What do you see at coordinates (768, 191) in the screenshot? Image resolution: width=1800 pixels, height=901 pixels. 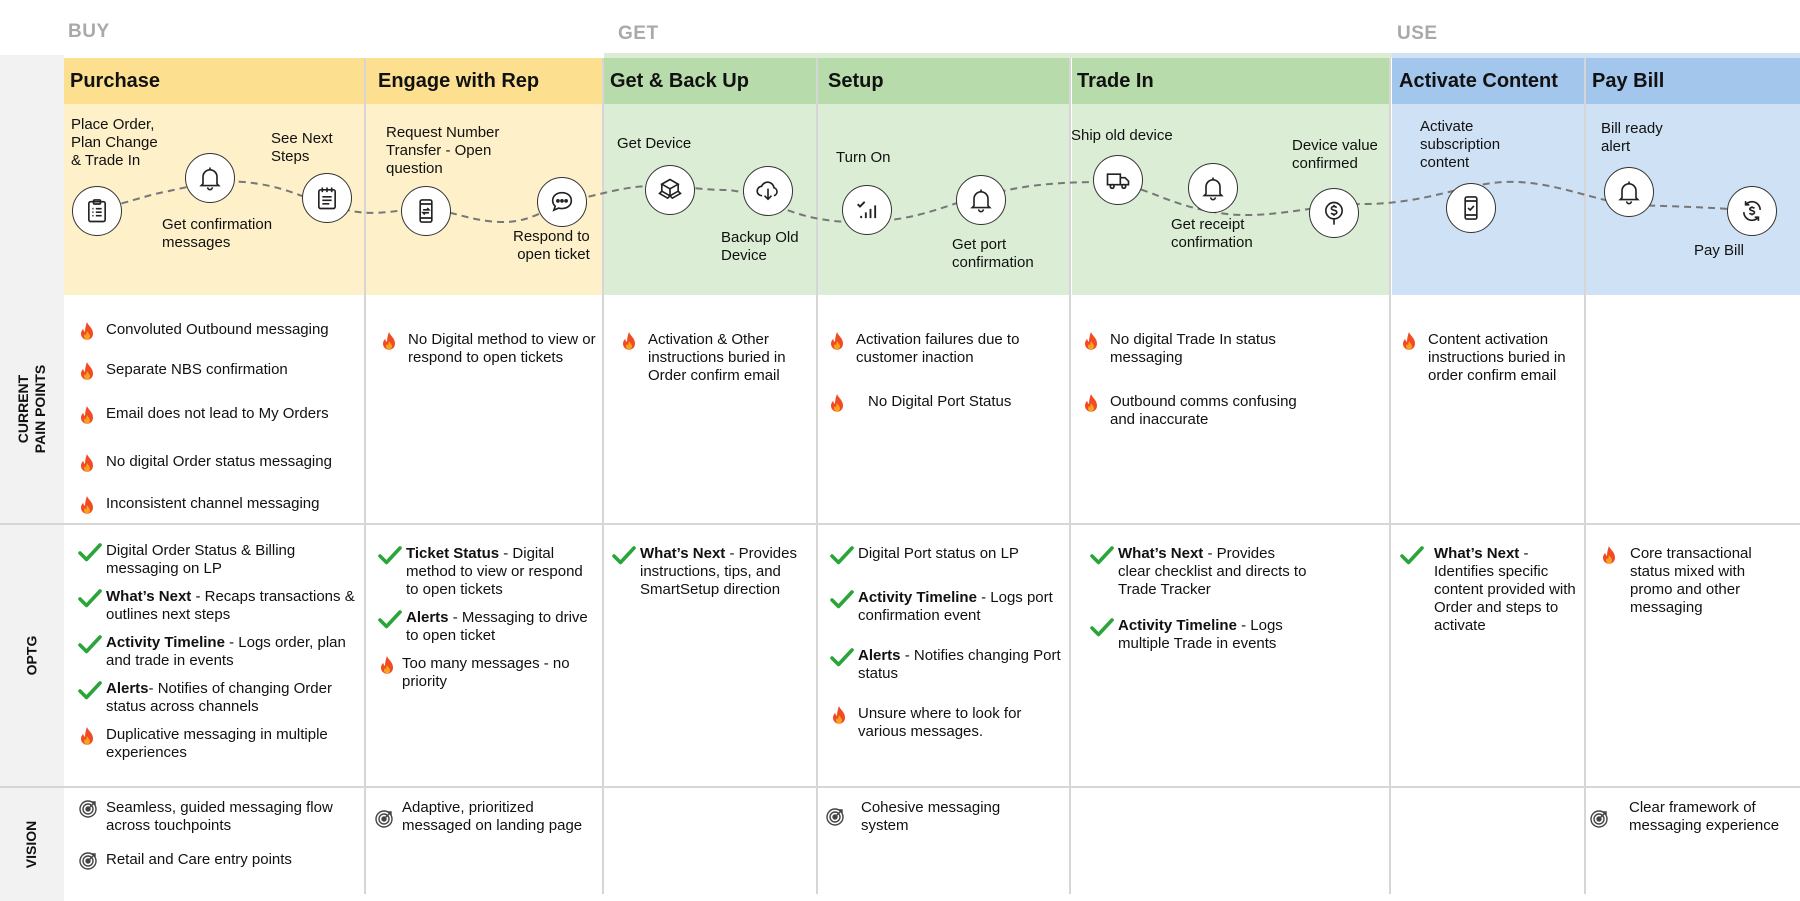 I see `cloud-download-icon` at bounding box center [768, 191].